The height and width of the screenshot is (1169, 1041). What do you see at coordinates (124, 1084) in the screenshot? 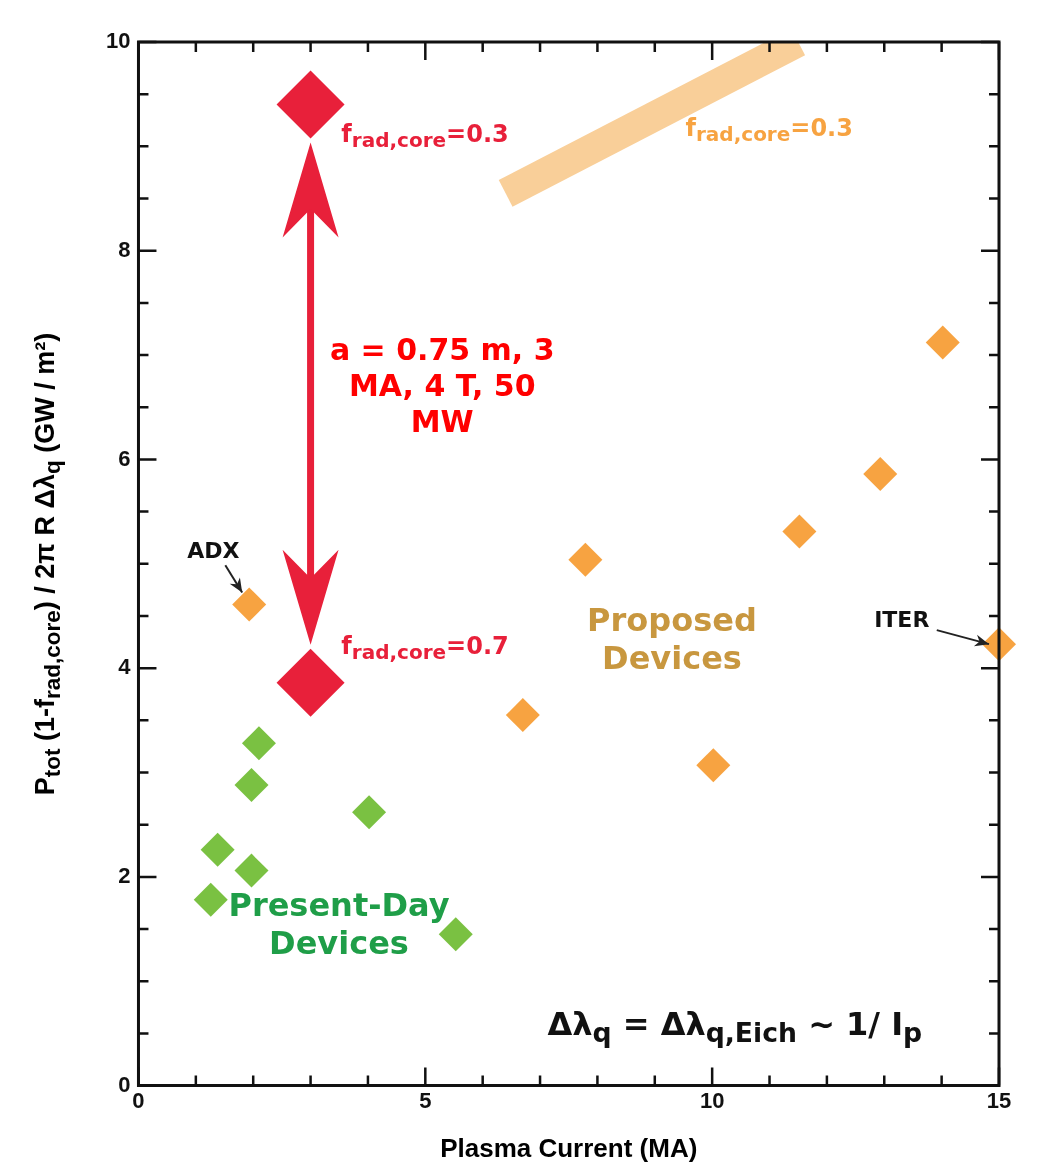
I see `y-tick-label: 0` at bounding box center [124, 1084].